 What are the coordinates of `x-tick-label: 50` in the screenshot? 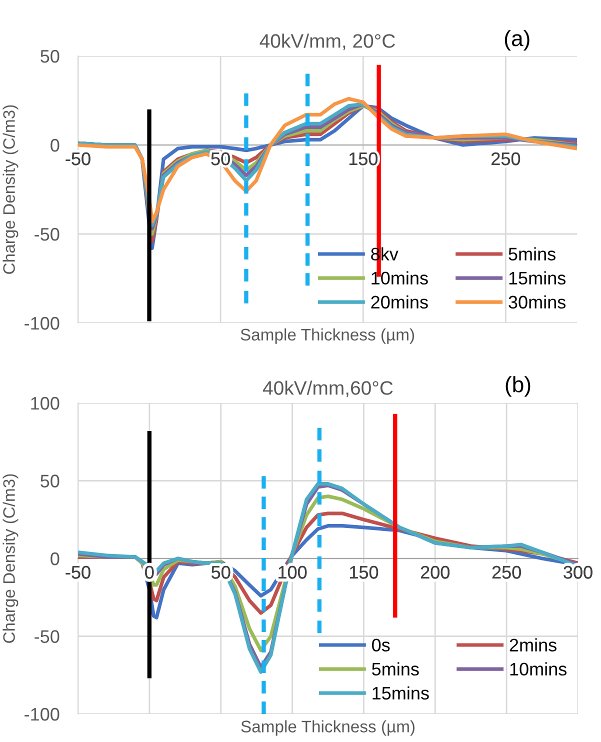 It's located at (220, 159).